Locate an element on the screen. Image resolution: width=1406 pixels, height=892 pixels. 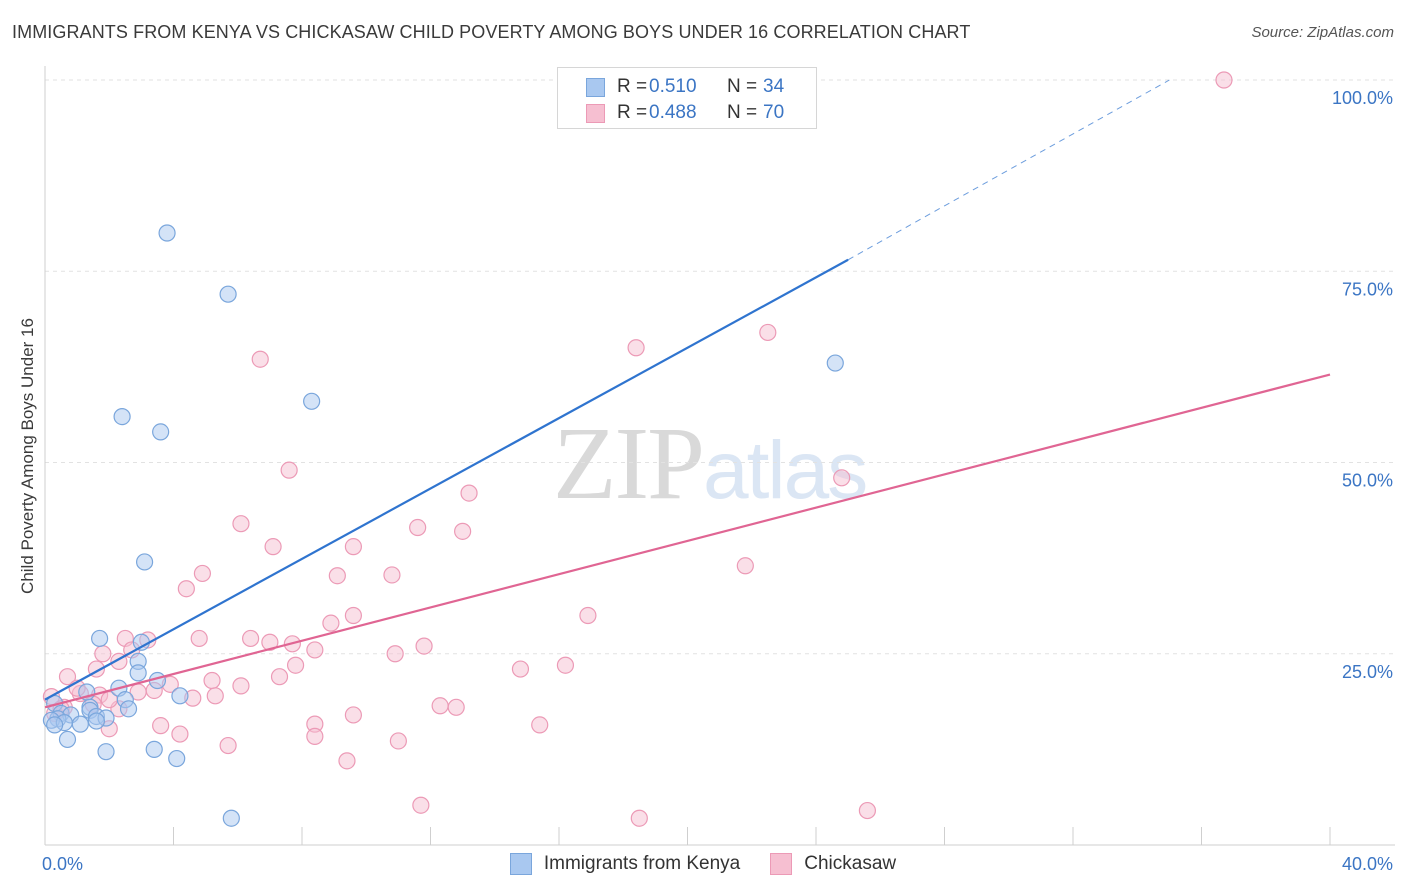
legend-n-value-kenya: 34 is located at coordinates (774, 86).